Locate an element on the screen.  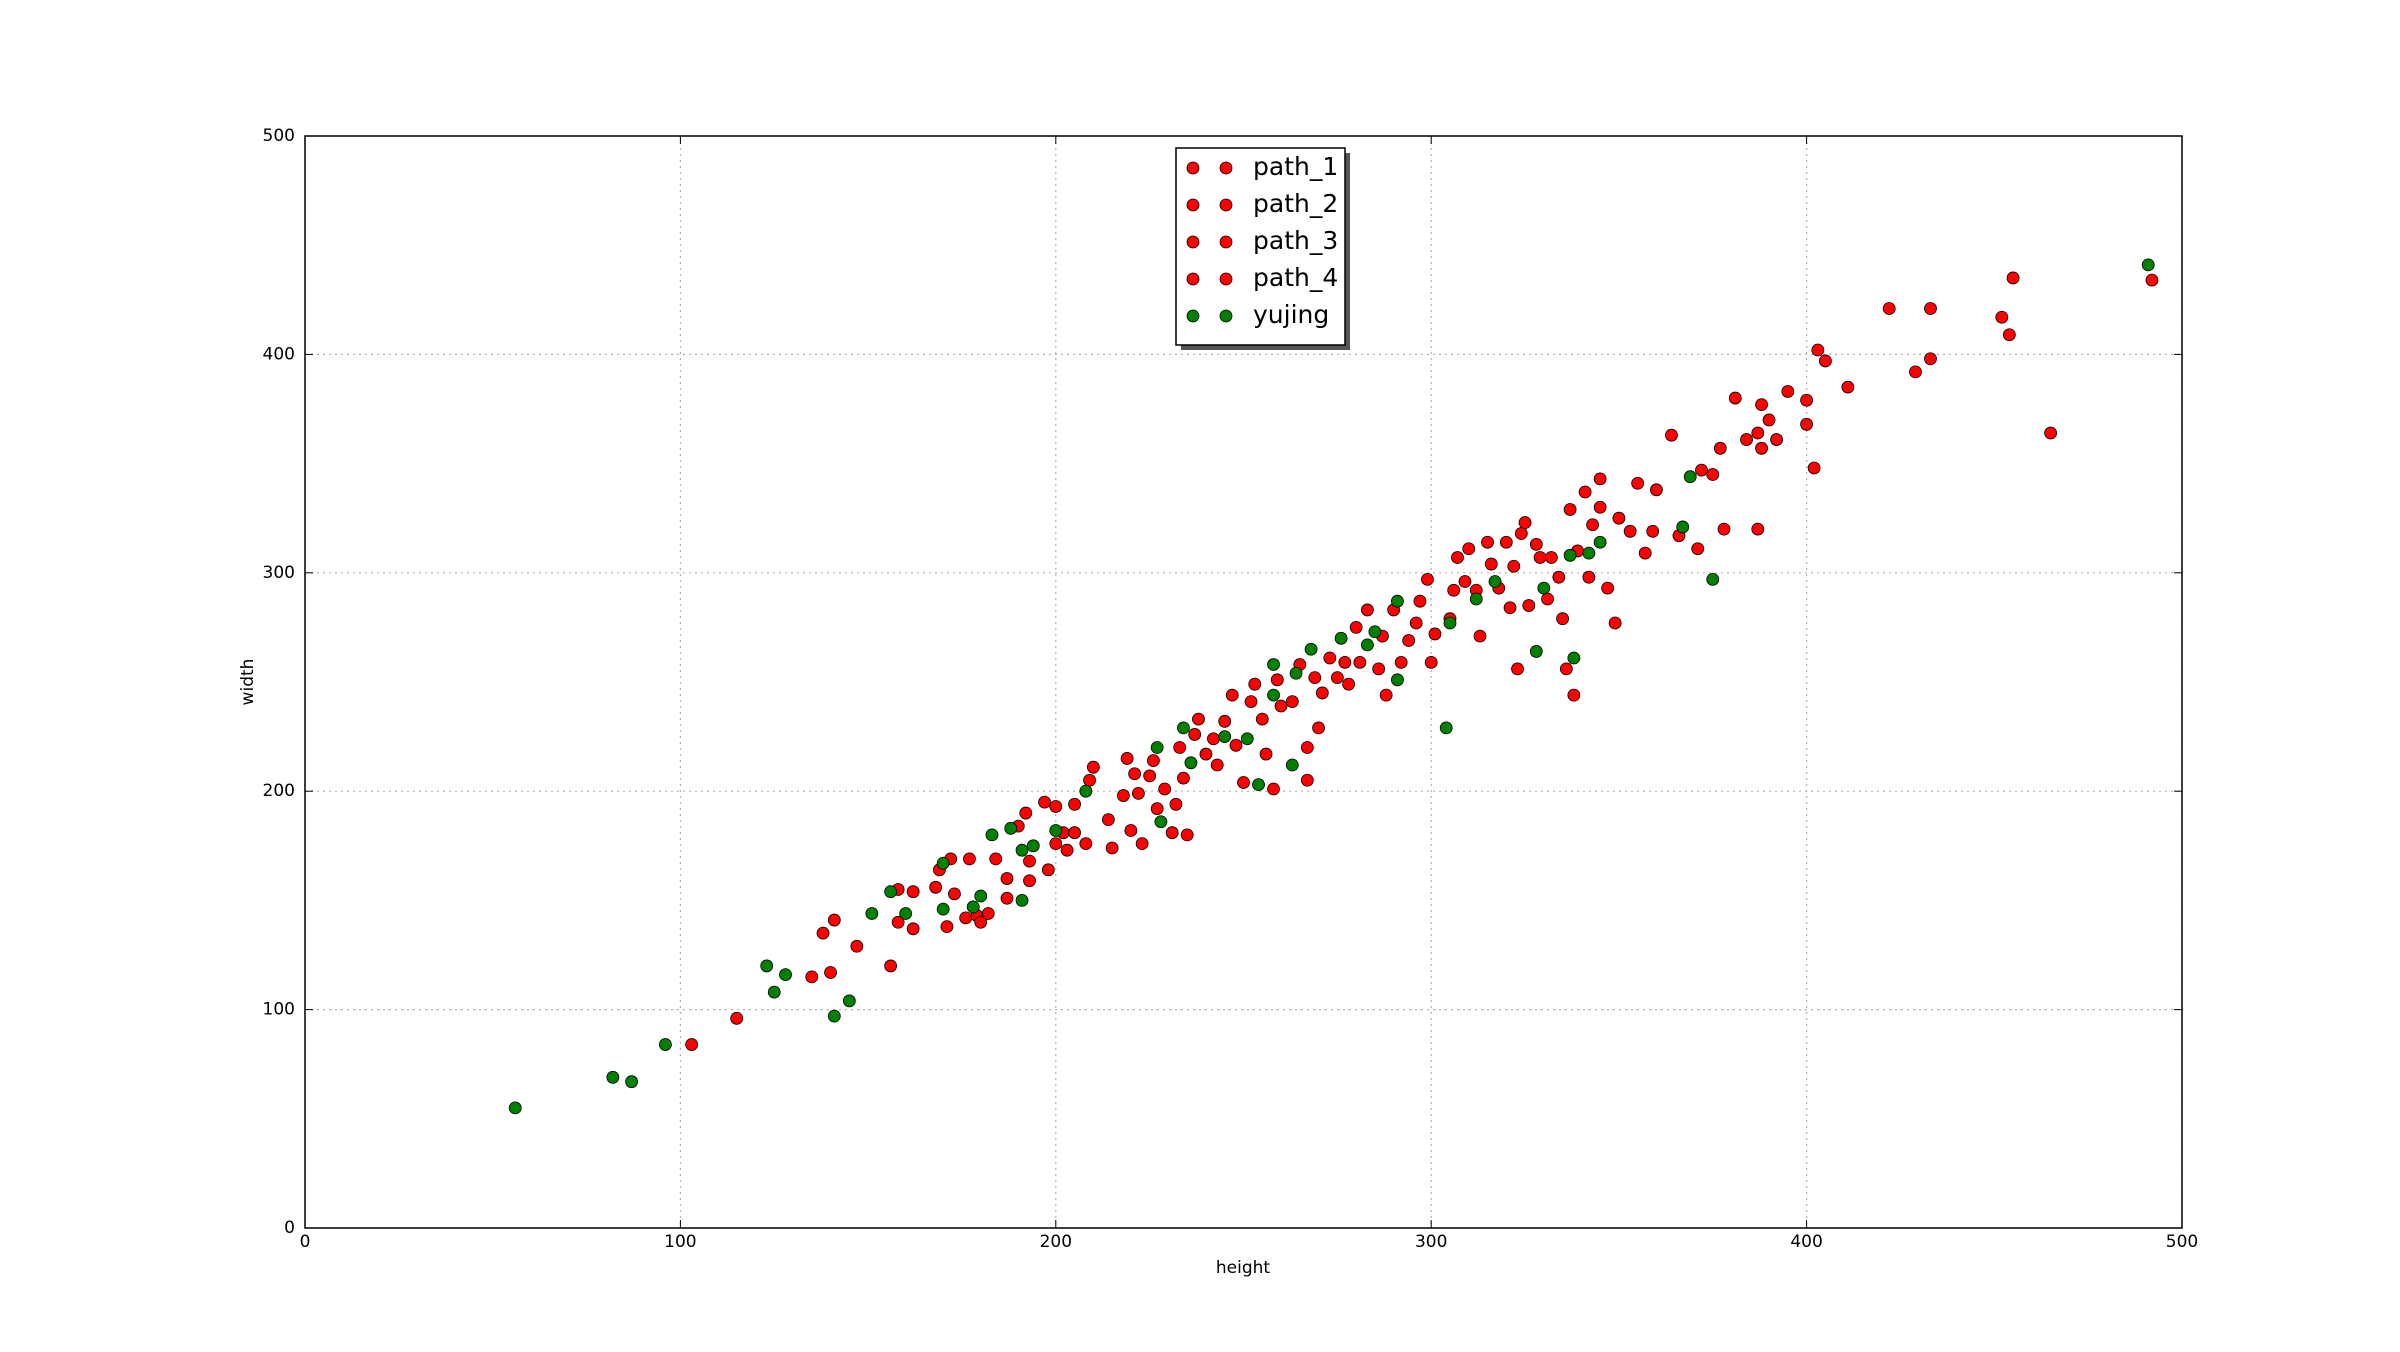
y-tick-label: 400 is located at coordinates (279, 354).